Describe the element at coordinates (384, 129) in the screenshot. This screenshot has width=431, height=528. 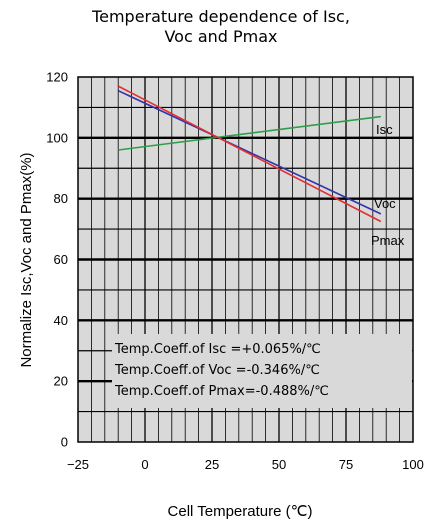
I see `series-label-isc: Isc` at that location.